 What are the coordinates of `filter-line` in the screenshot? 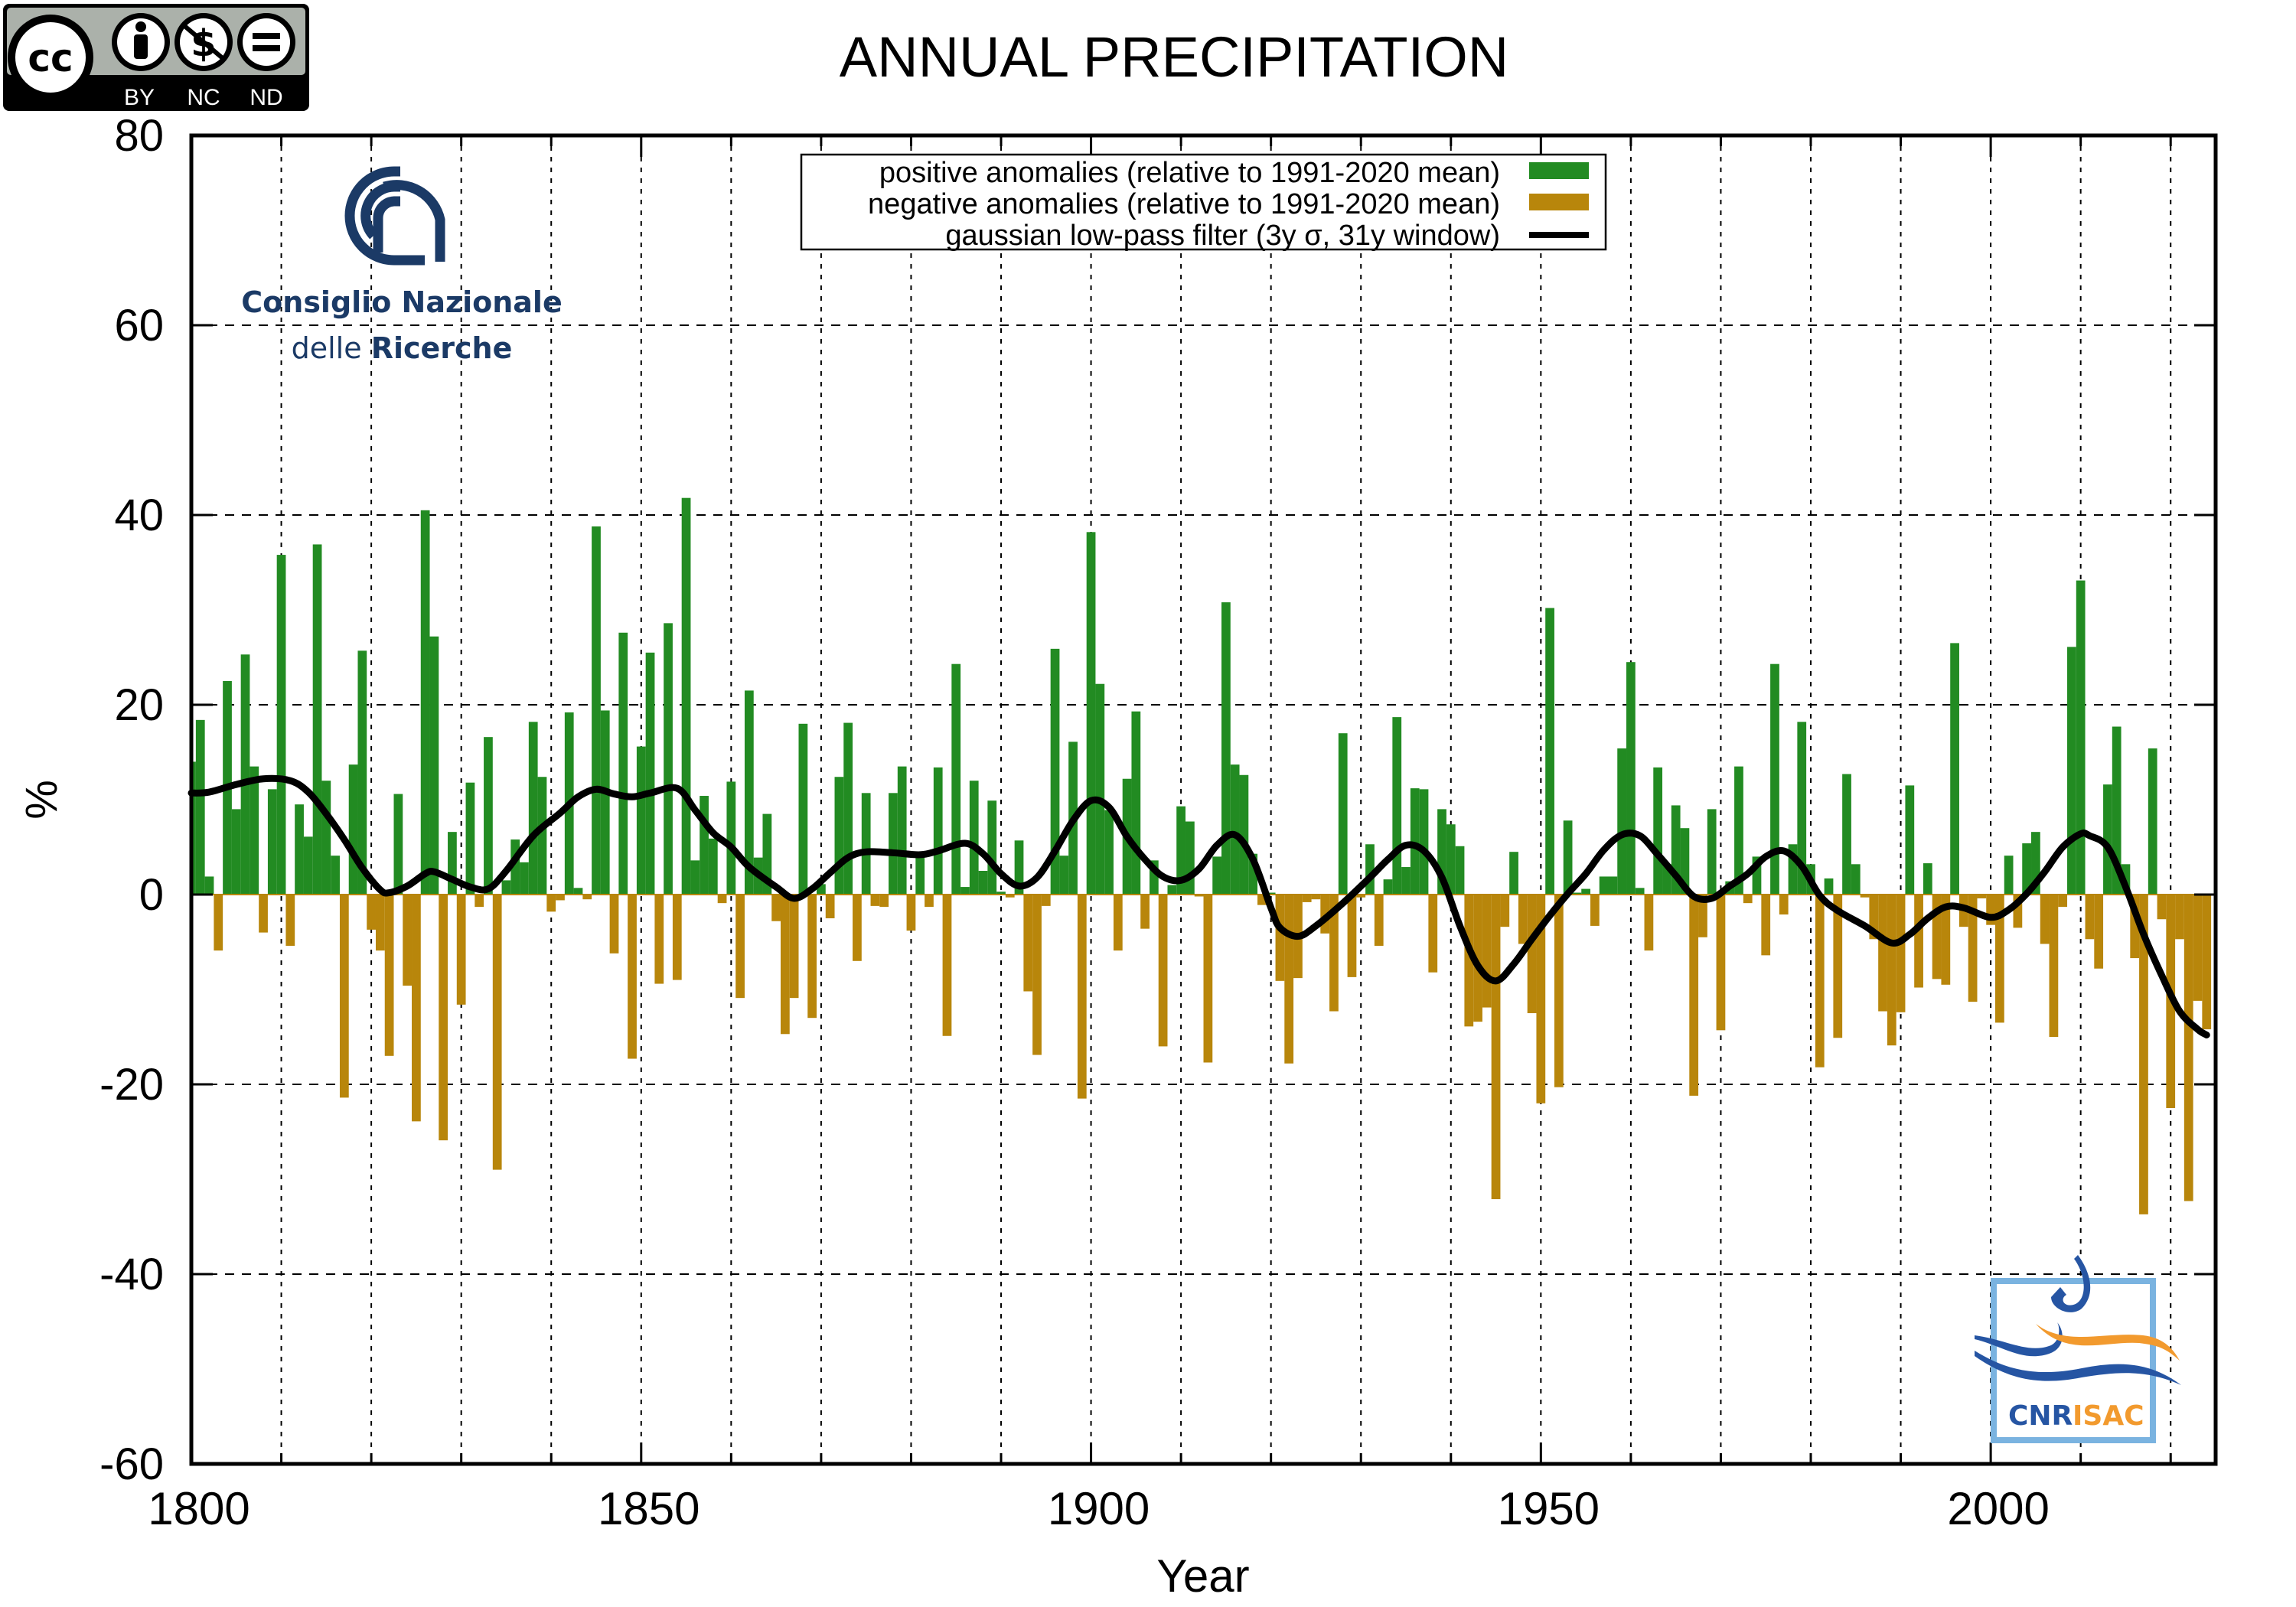 It's located at (1199, 906).